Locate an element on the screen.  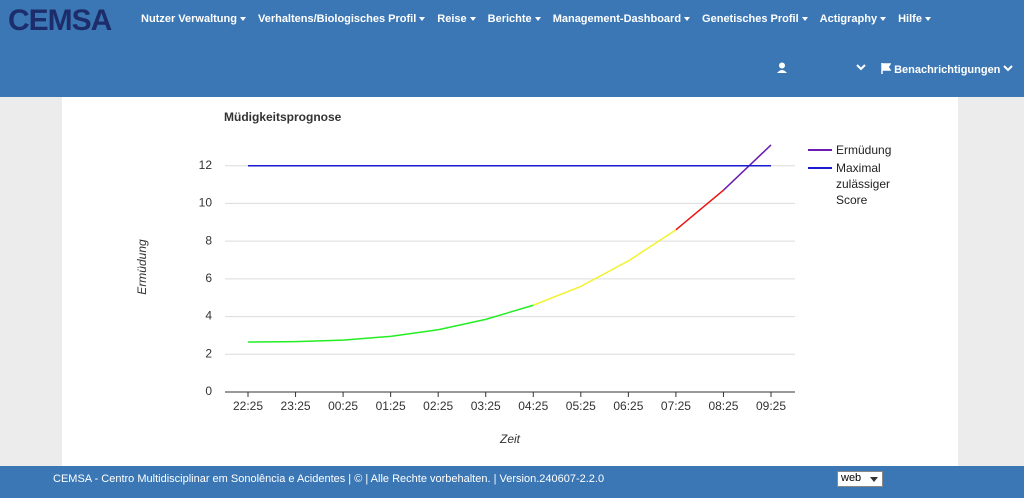
chart-title: Müdigkeitsprognose is located at coordinates (283, 117).